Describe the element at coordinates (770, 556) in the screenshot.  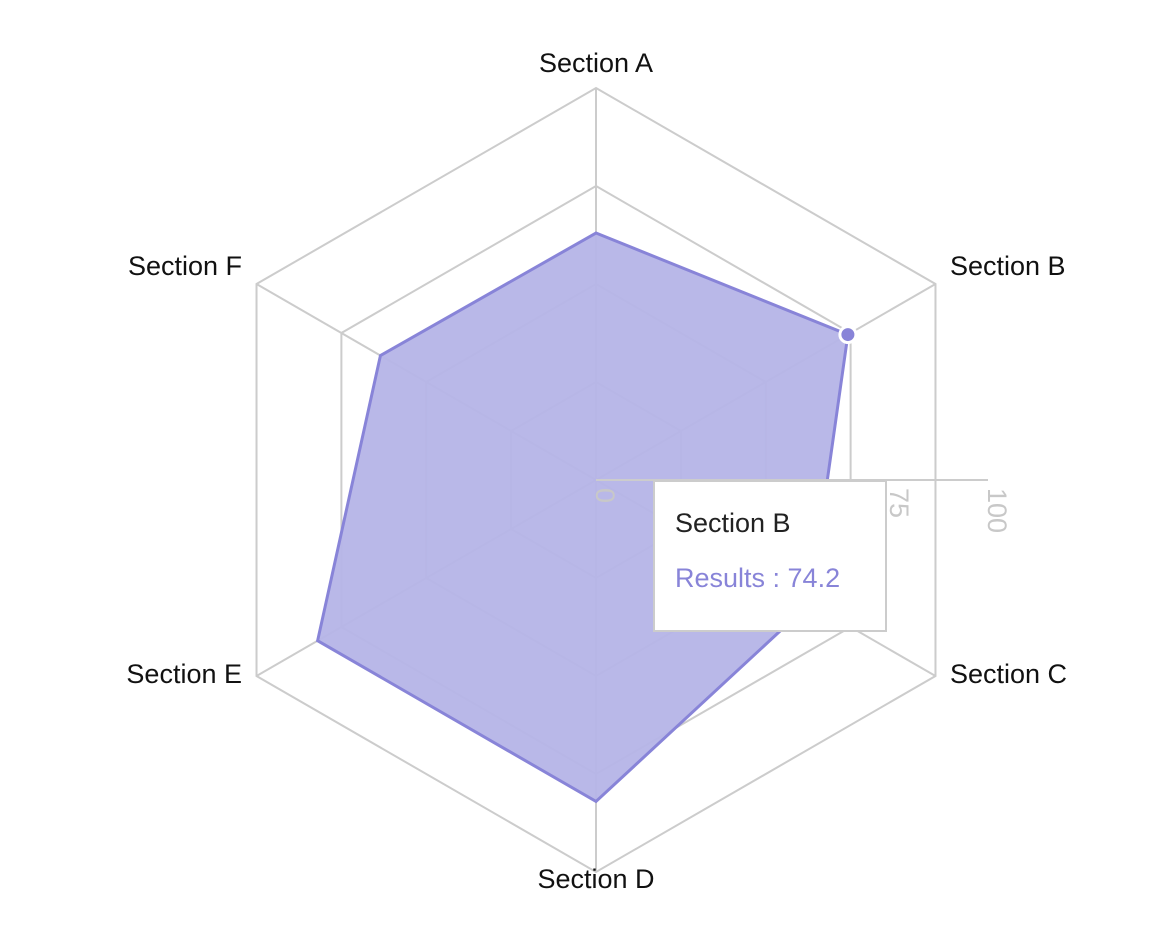
I see `tooltip: Section B Results : 74.2` at that location.